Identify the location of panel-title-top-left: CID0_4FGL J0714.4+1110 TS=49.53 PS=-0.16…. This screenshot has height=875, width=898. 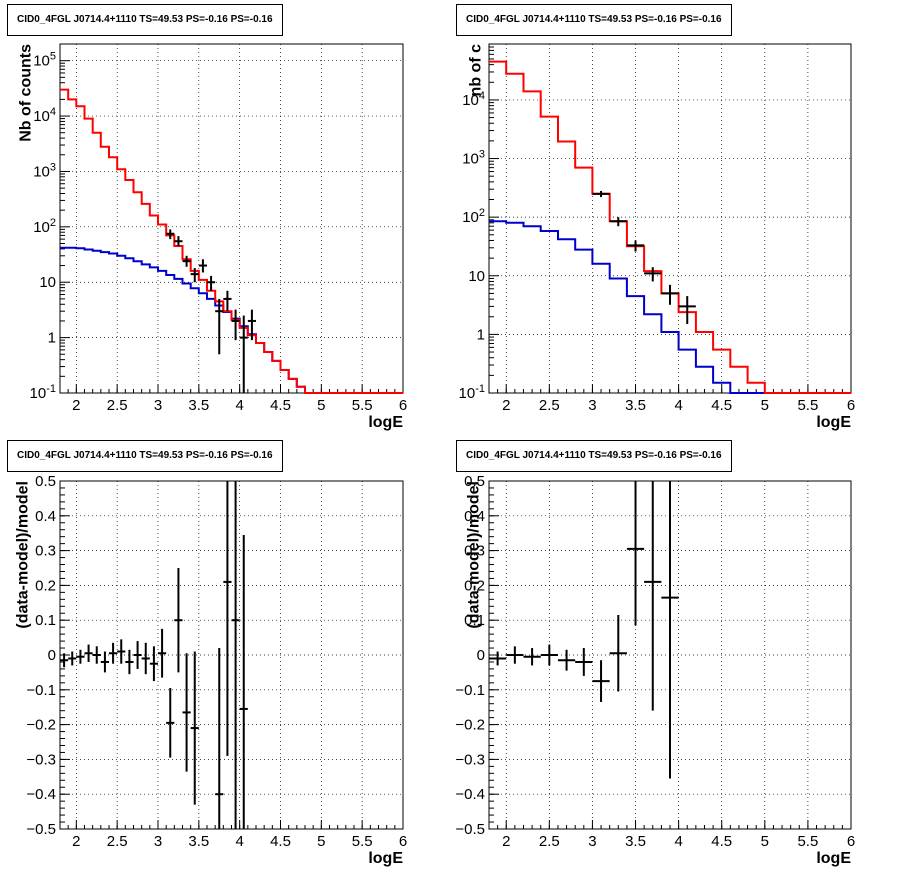
(145, 20).